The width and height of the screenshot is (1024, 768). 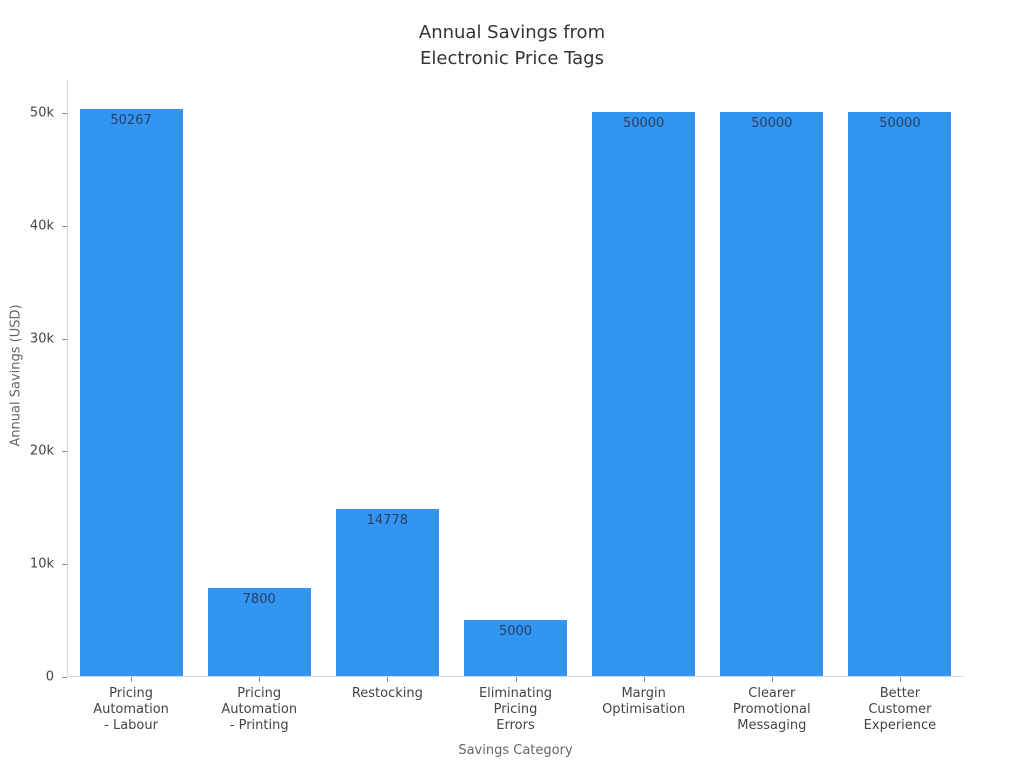 I want to click on y-axis-tick-label: 50k, so click(x=41, y=113).